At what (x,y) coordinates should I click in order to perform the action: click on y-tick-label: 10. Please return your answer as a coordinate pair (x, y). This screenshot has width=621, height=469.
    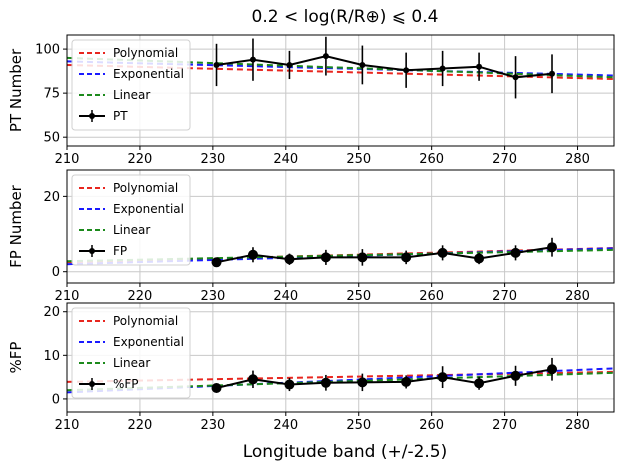
    Looking at the image, I should click on (51, 356).